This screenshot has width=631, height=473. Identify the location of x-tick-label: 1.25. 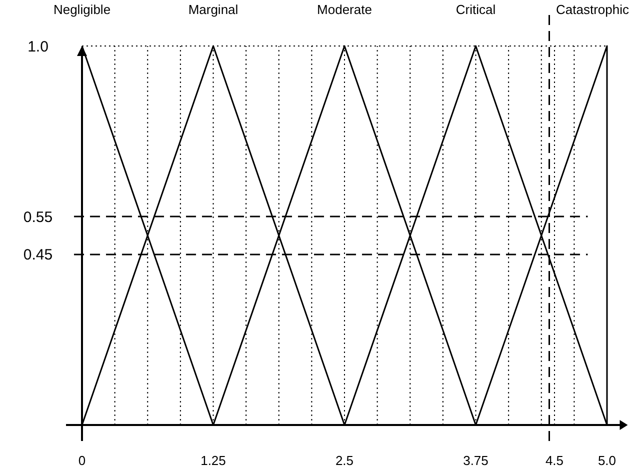
(213, 460).